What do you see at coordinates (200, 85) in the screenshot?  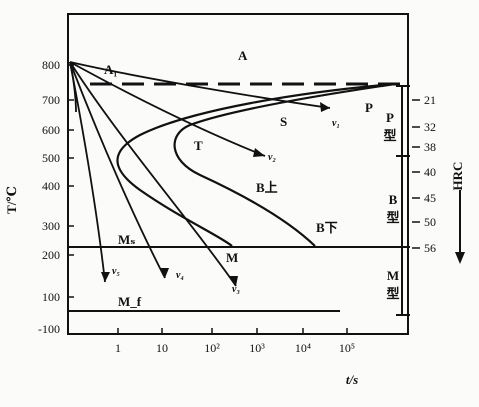 I see `cooling-curve-v1` at bounding box center [200, 85].